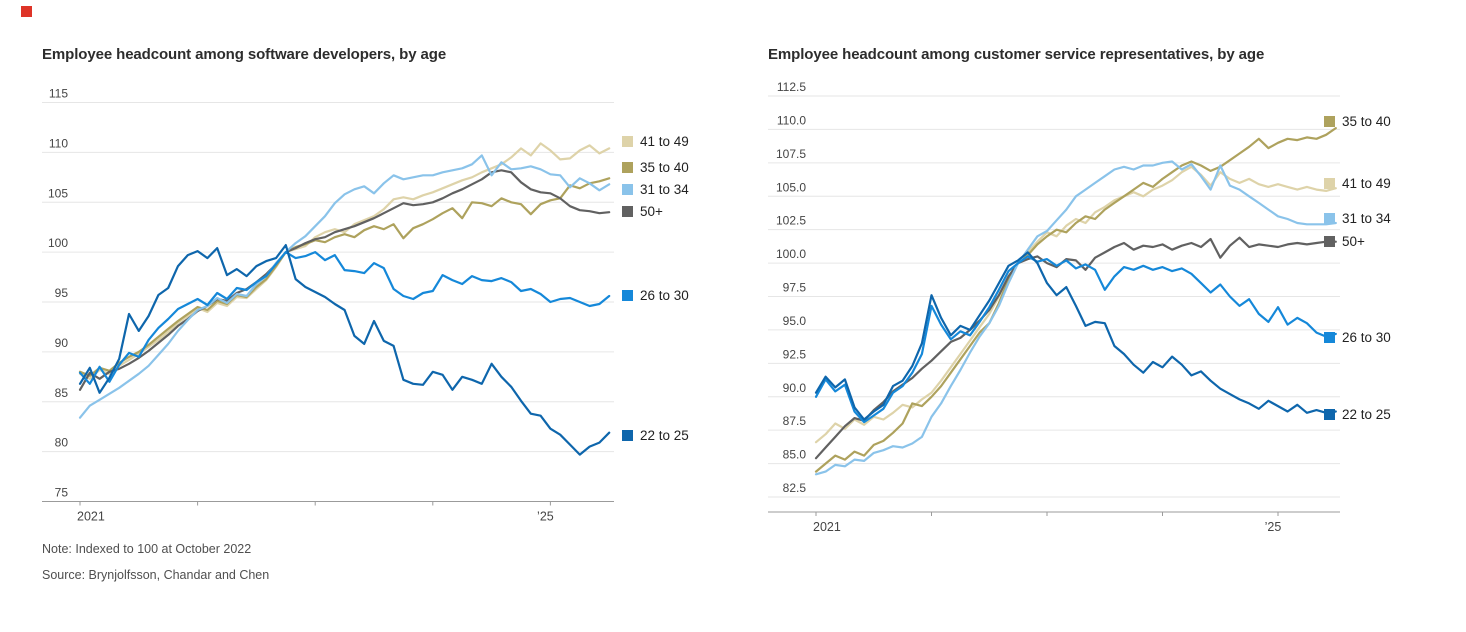  I want to click on source-text: Source: Brynjolfsson, Chandar and Chen, so click(156, 575).